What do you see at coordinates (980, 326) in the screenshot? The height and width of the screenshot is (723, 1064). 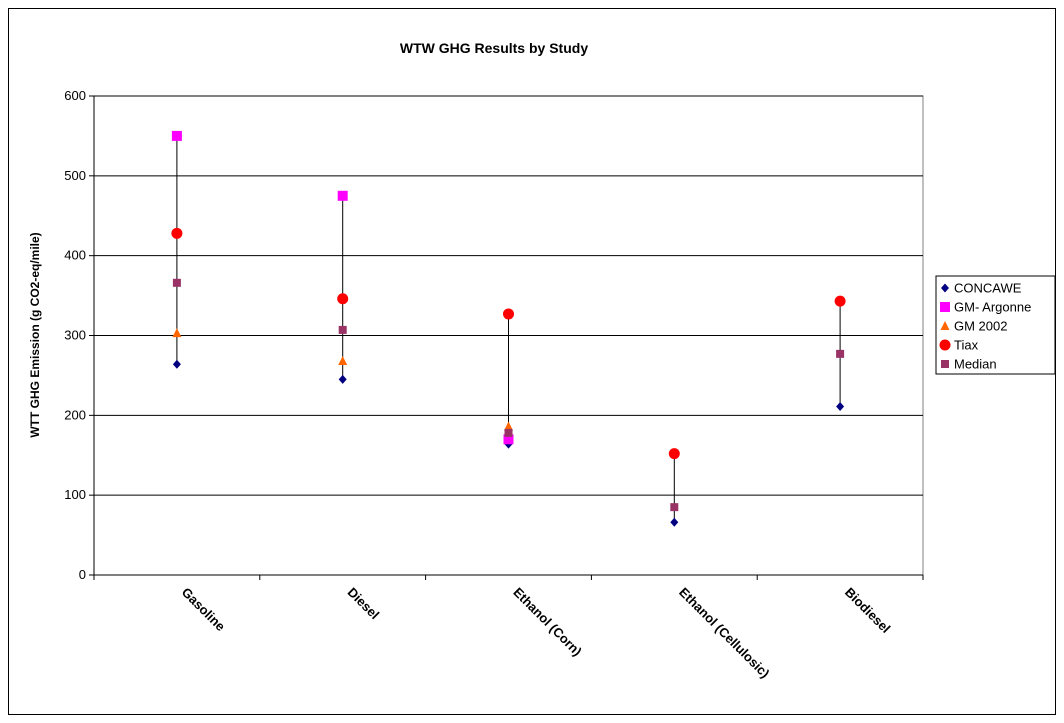 I see `legend-label: GM 2002` at bounding box center [980, 326].